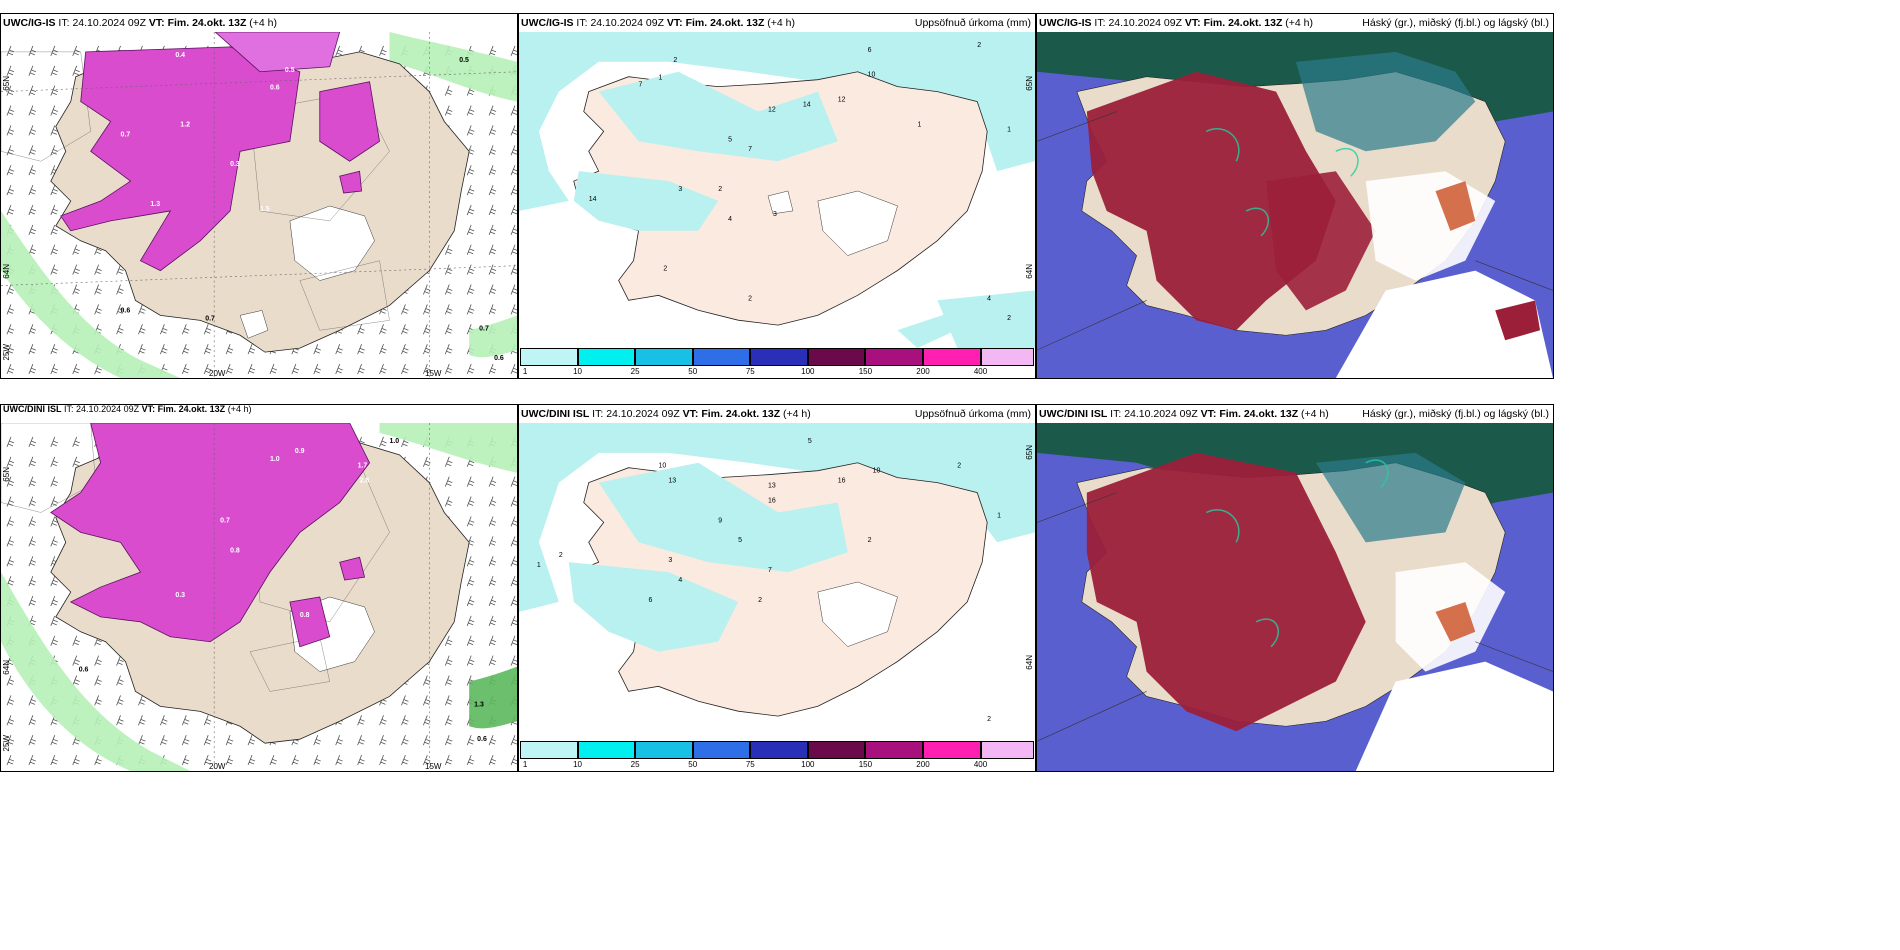 This screenshot has width=1900, height=950. Describe the element at coordinates (300, 451) in the screenshot. I see `svg-text: 0.9` at that location.